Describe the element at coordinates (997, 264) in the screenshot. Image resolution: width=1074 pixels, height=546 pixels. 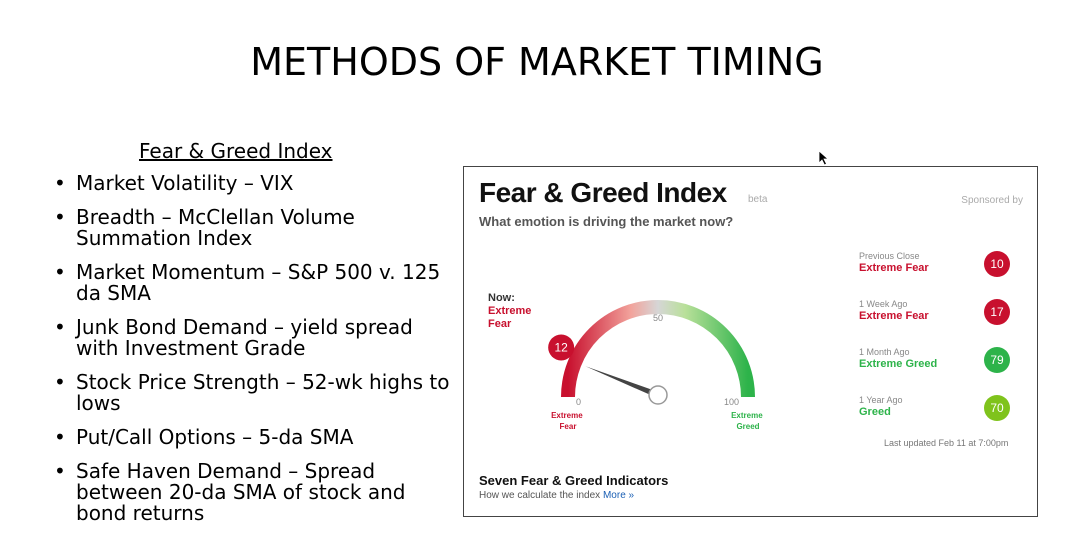
I see `history-score-badge: 10` at that location.